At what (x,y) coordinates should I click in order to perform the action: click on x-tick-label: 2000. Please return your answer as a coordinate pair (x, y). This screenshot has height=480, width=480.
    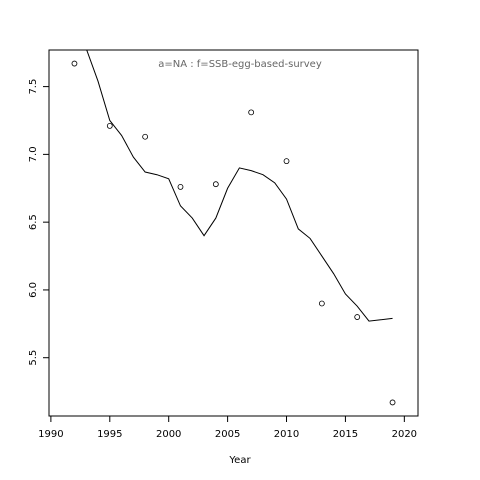
    Looking at the image, I should click on (168, 434).